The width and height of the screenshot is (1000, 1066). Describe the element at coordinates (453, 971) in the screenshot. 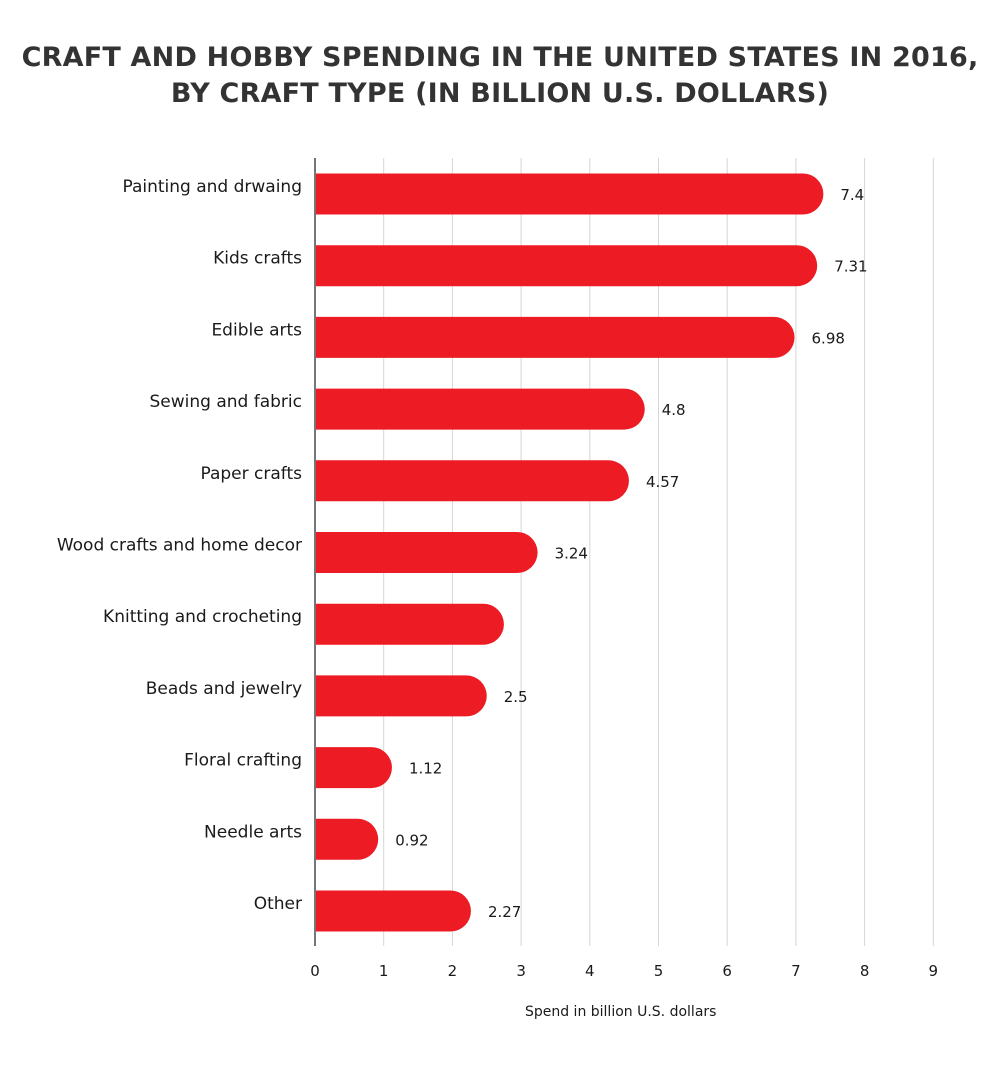

I see `x-tick-label: 2` at that location.